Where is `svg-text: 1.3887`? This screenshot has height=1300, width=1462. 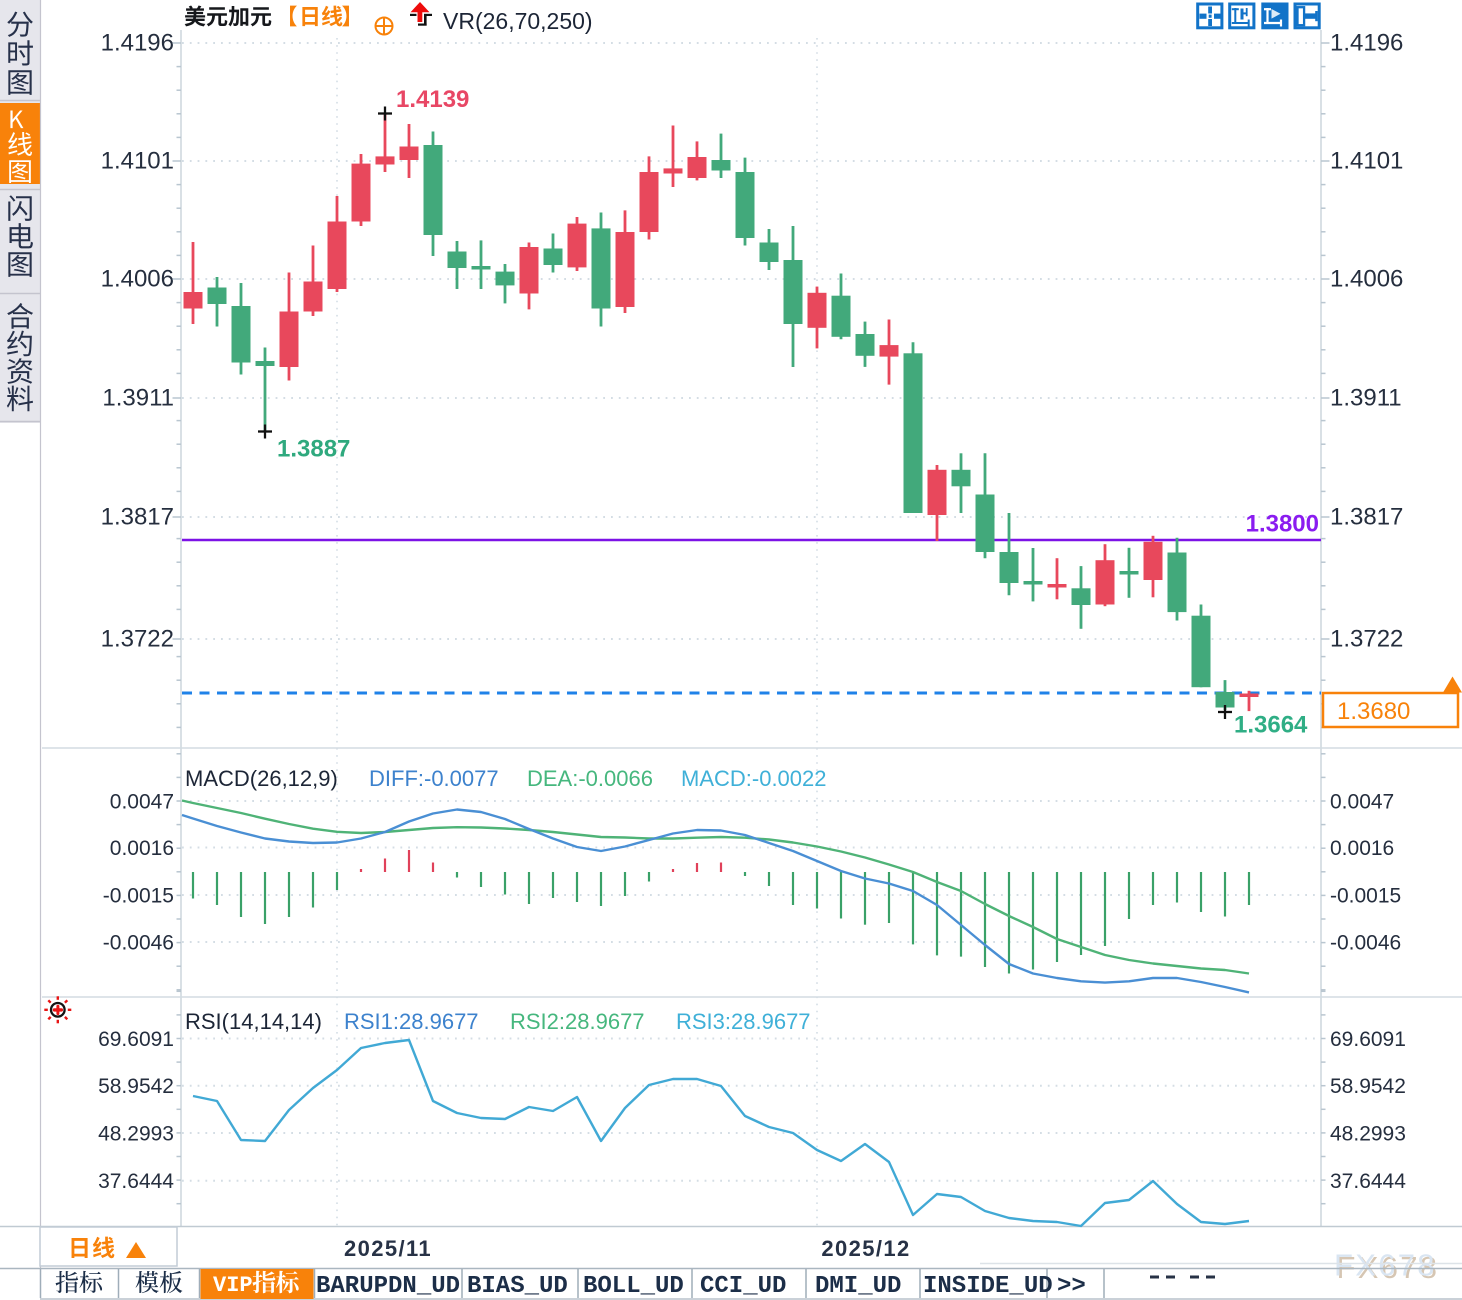 svg-text: 1.3887 is located at coordinates (313, 449).